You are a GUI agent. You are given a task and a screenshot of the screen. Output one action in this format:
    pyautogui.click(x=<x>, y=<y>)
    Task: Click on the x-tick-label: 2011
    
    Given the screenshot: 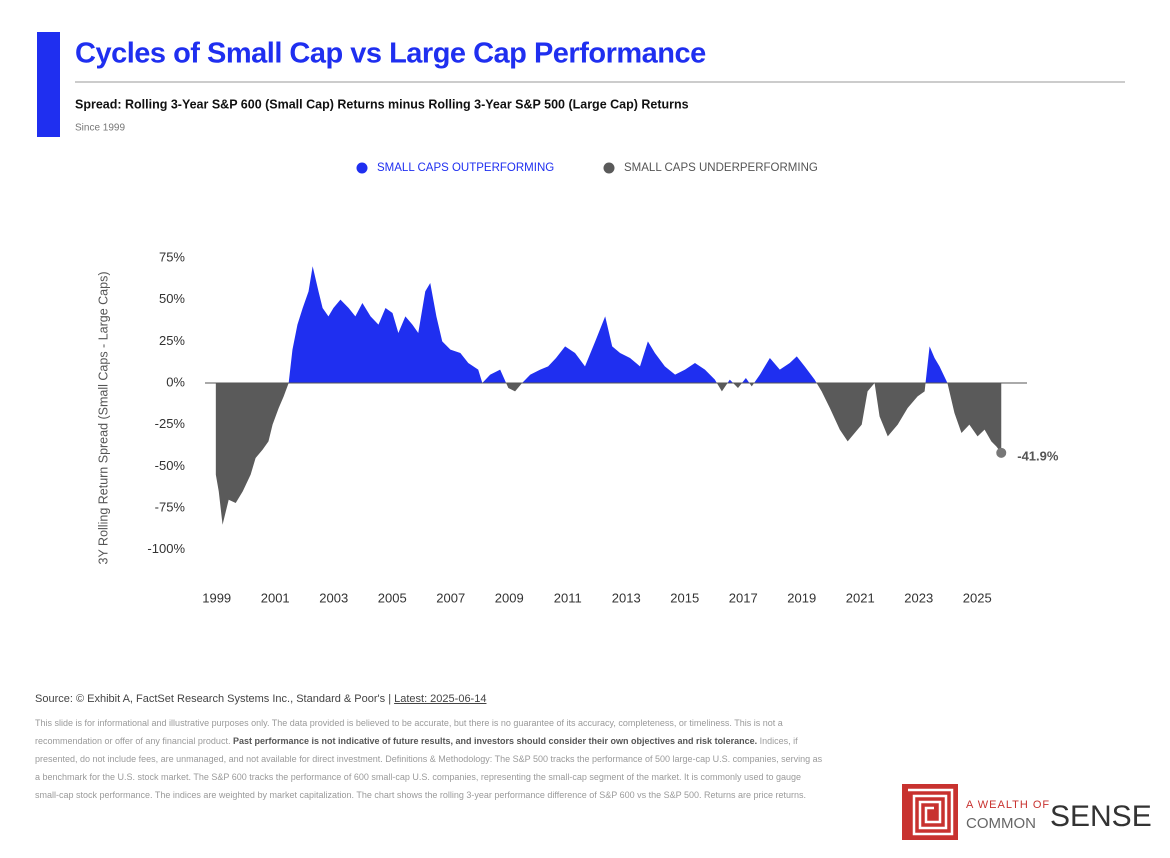 What is the action you would take?
    pyautogui.click(x=568, y=597)
    